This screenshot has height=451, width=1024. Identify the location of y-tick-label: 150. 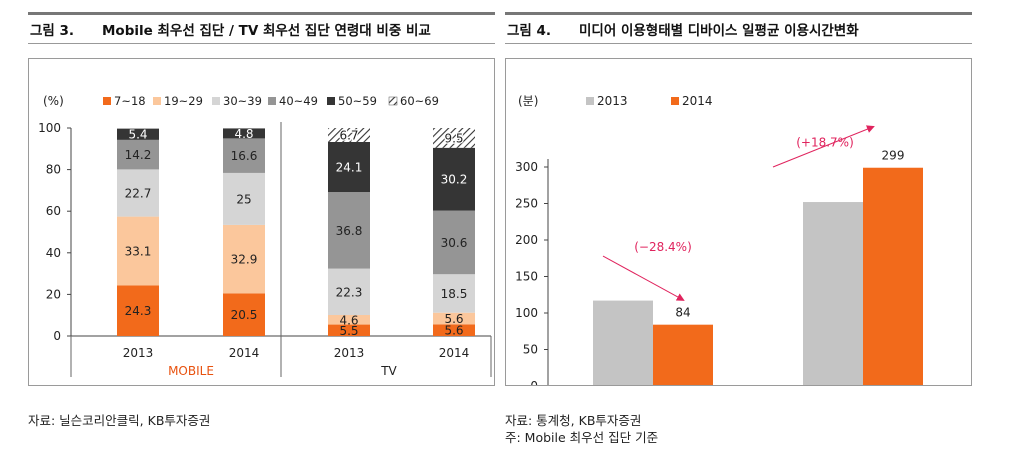
(526, 277).